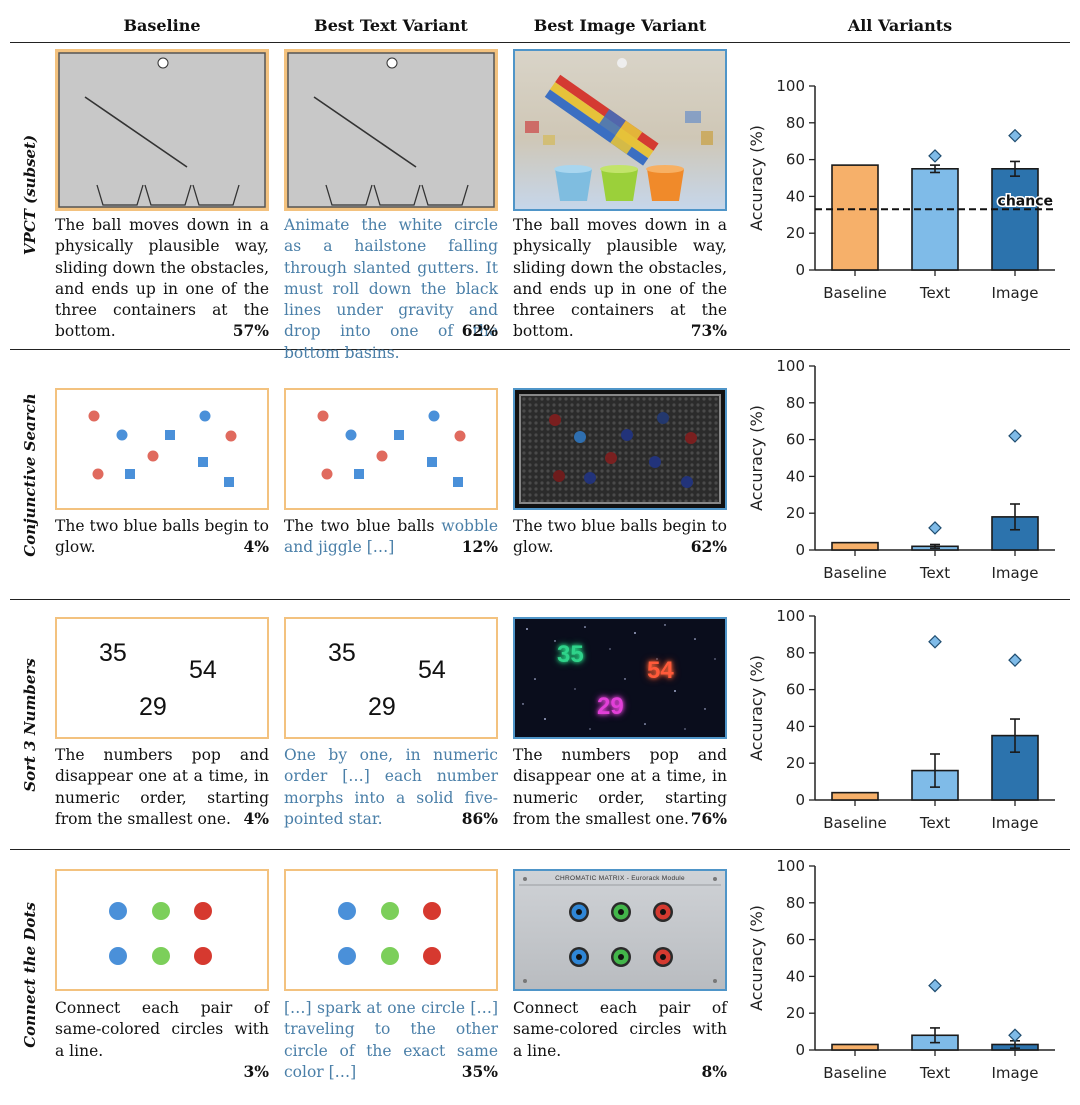  Describe the element at coordinates (540, 42) in the screenshot. I see `rule-top` at that location.